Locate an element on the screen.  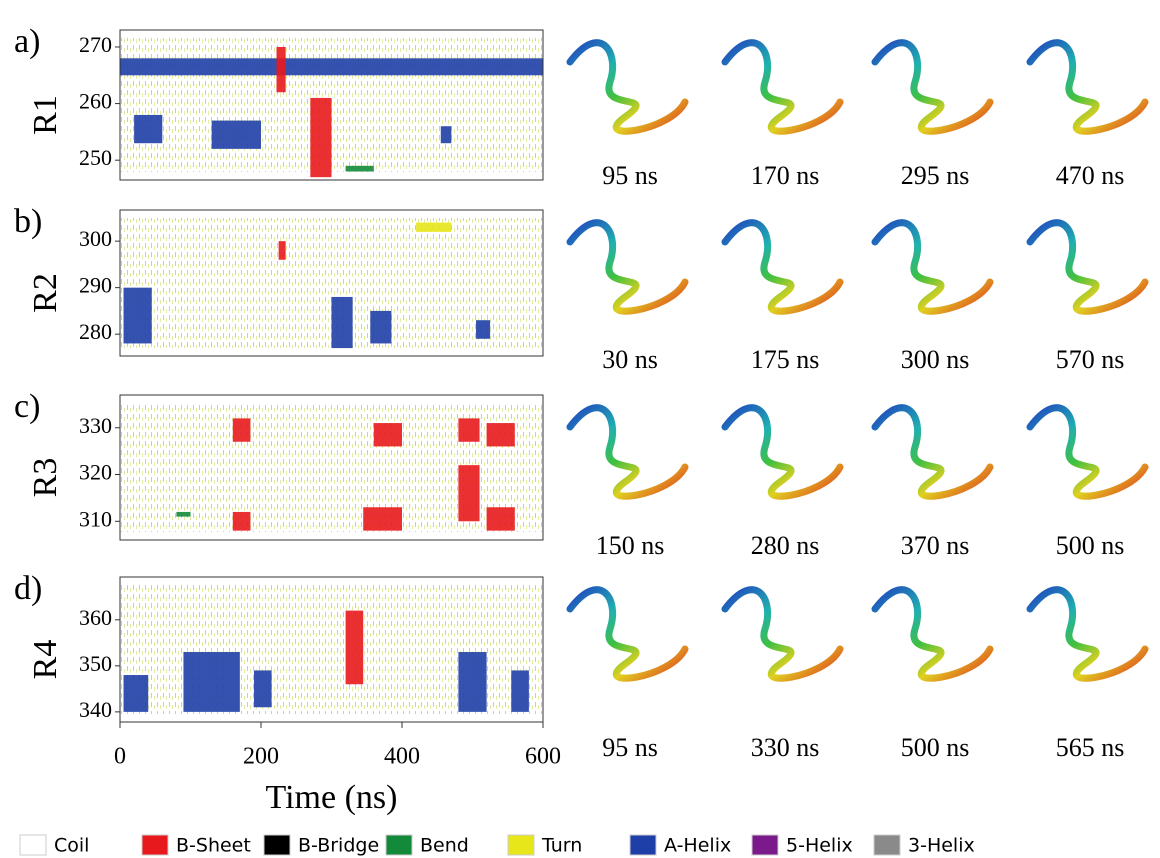
x-tick-label: 200 is located at coordinates (261, 757).